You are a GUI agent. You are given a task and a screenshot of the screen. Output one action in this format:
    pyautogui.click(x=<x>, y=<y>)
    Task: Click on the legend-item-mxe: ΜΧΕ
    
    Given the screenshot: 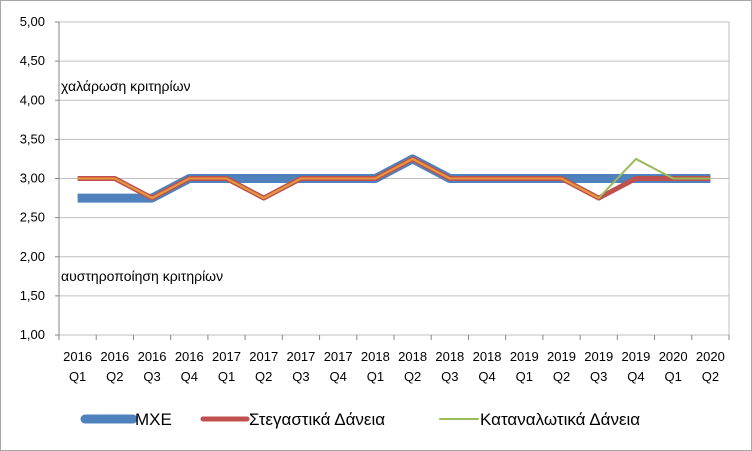 What is the action you would take?
    pyautogui.click(x=126, y=419)
    